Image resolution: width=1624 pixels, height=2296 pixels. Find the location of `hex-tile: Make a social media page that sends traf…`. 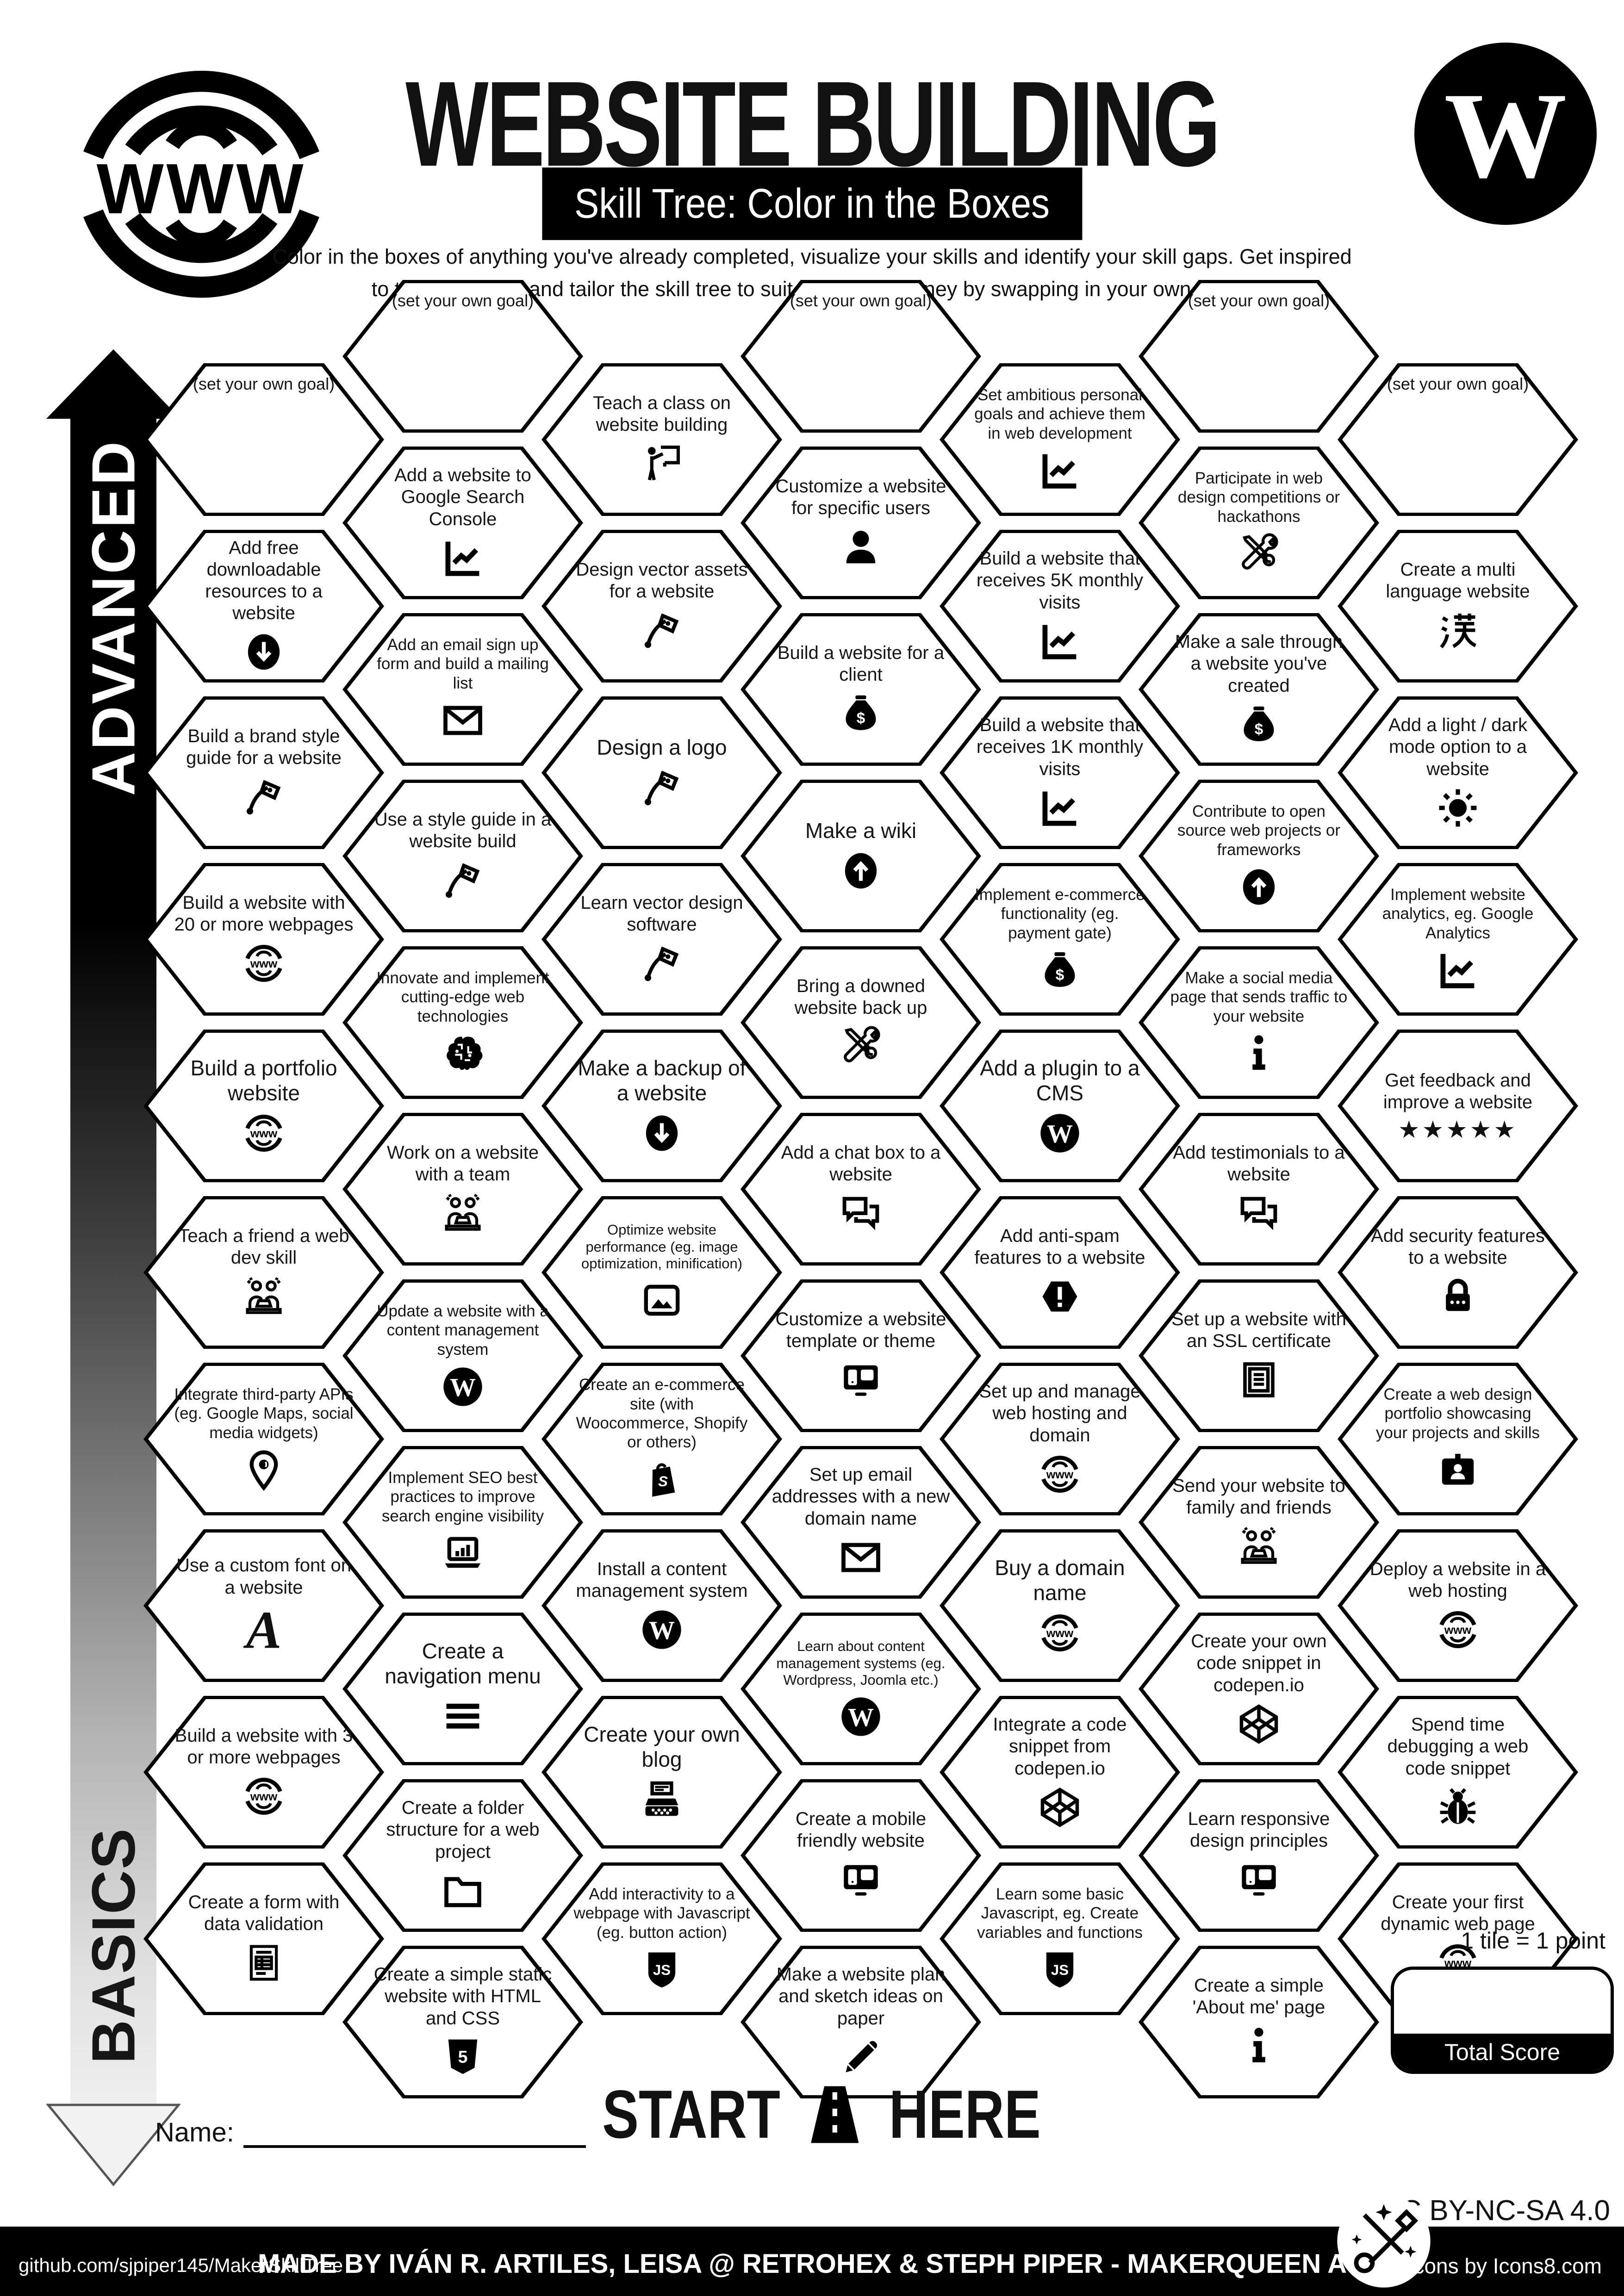

hex-tile: Make a social media page that sends traf… is located at coordinates (1259, 1022).